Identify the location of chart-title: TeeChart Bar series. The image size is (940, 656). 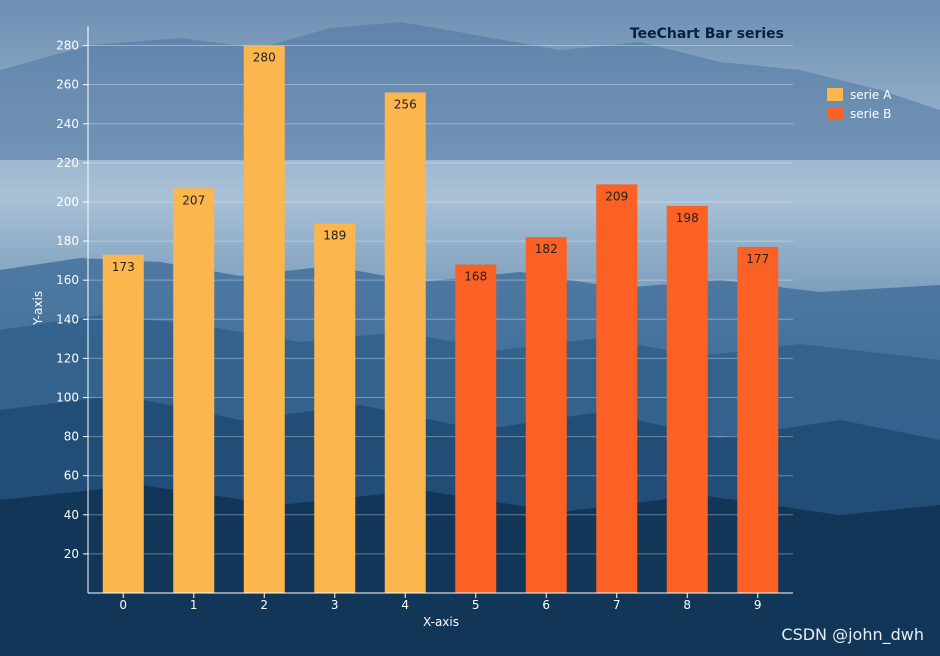
(707, 34).